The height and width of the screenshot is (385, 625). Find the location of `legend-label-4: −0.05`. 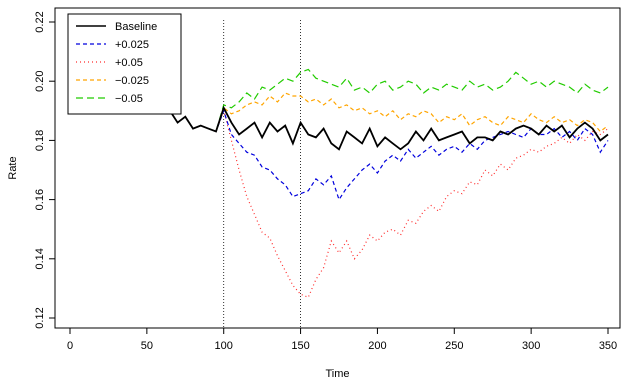

legend-label-4: −0.05 is located at coordinates (129, 99).